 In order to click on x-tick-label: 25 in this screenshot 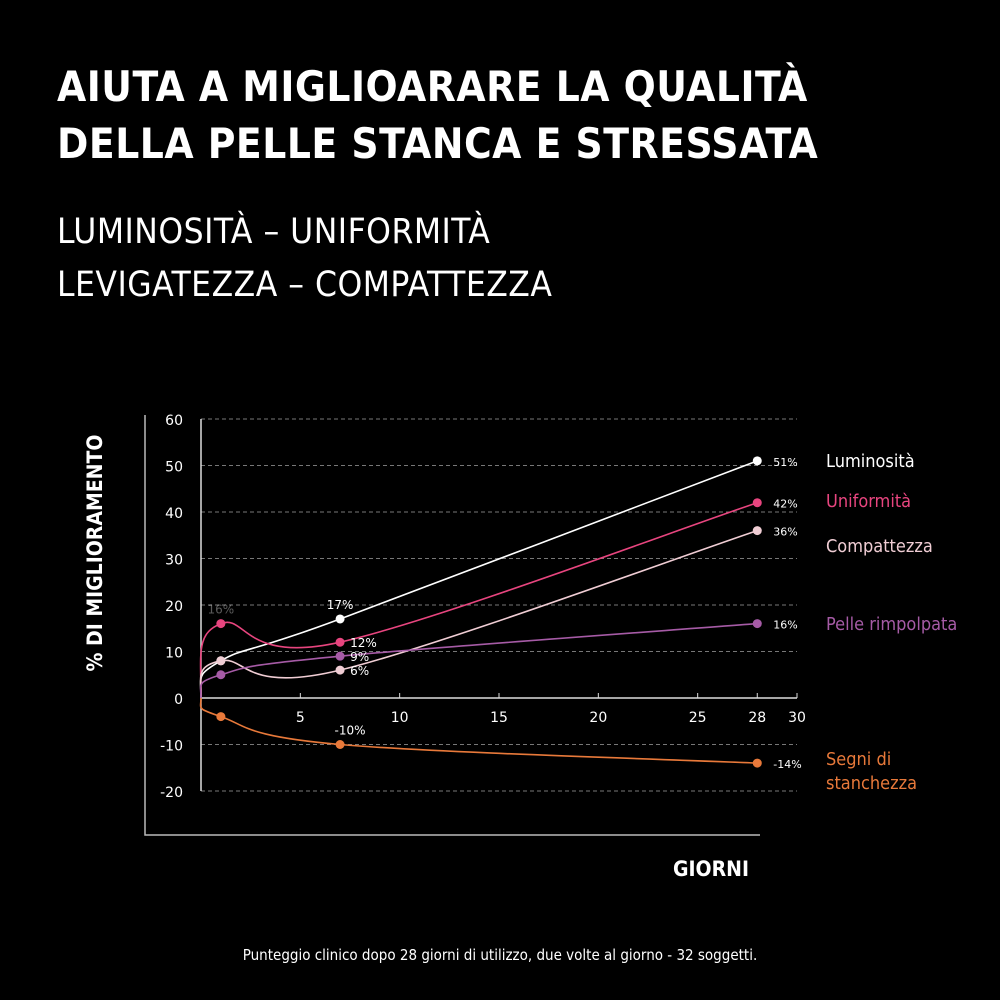, I will do `click(698, 718)`.